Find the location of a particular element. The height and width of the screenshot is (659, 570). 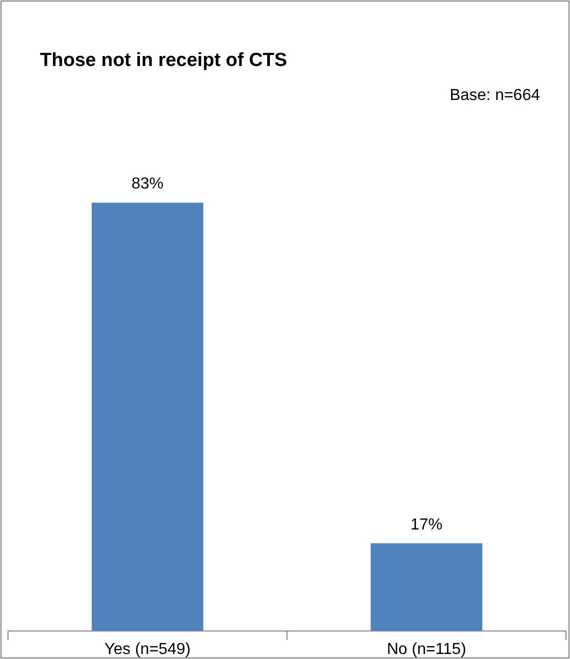

data-label: 17% is located at coordinates (426, 525).